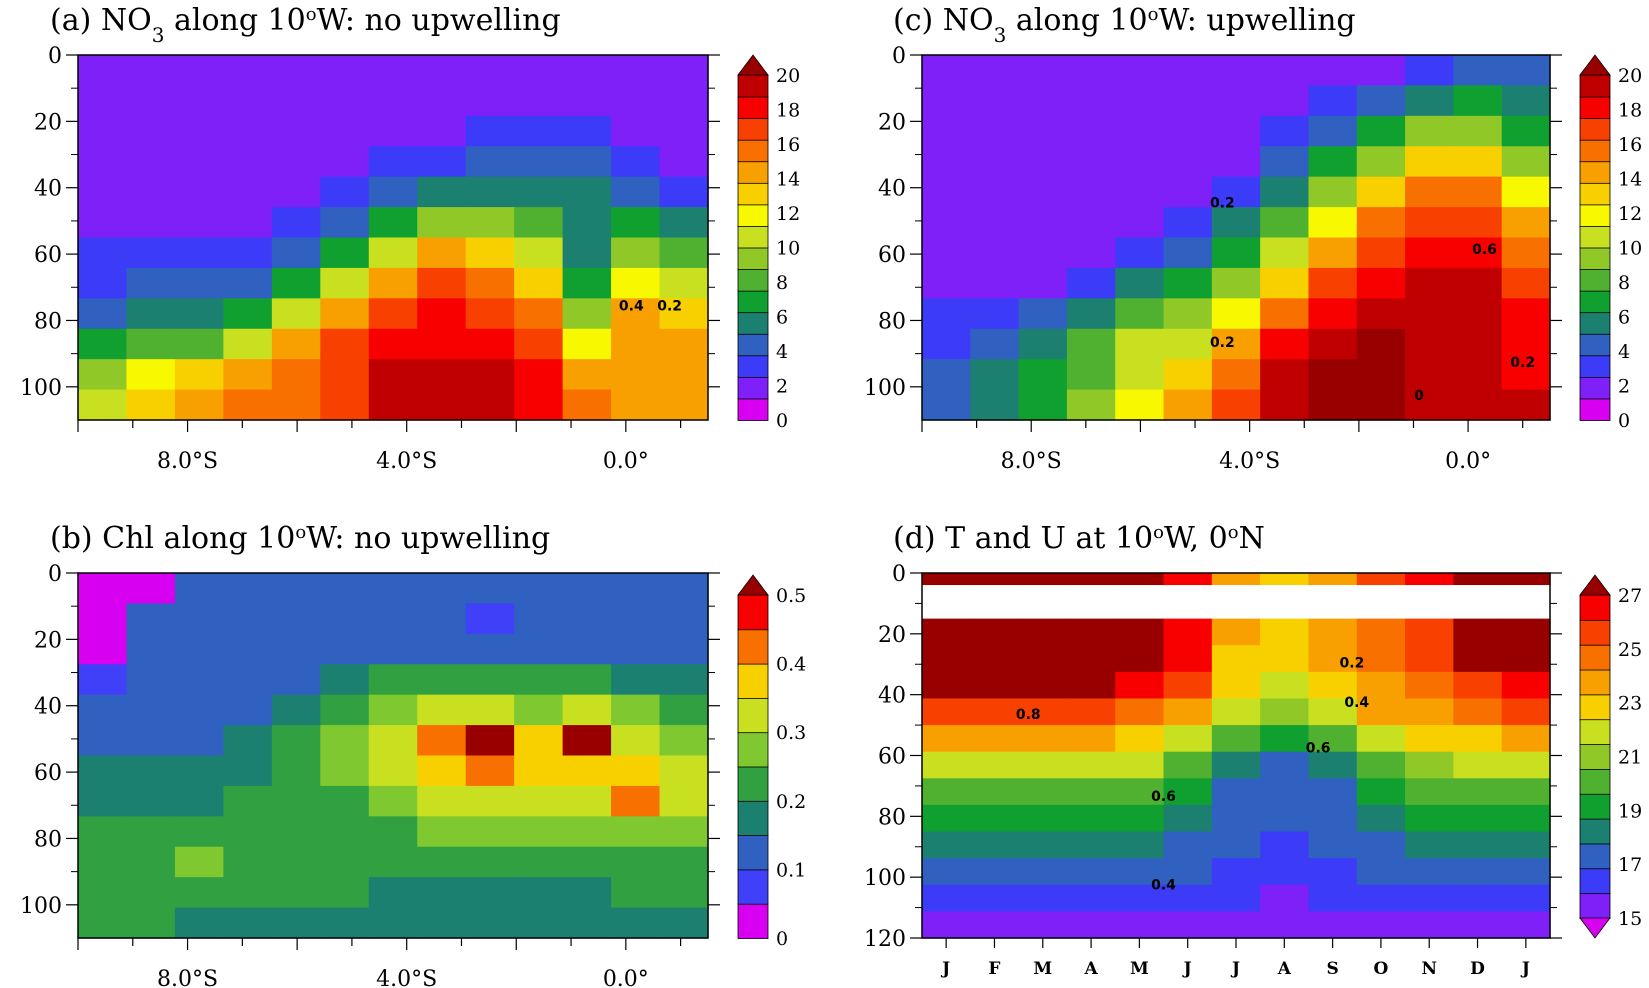 Image resolution: width=1649 pixels, height=988 pixels. What do you see at coordinates (626, 461) in the screenshot?
I see `x-tick-label: 0.0°` at bounding box center [626, 461].